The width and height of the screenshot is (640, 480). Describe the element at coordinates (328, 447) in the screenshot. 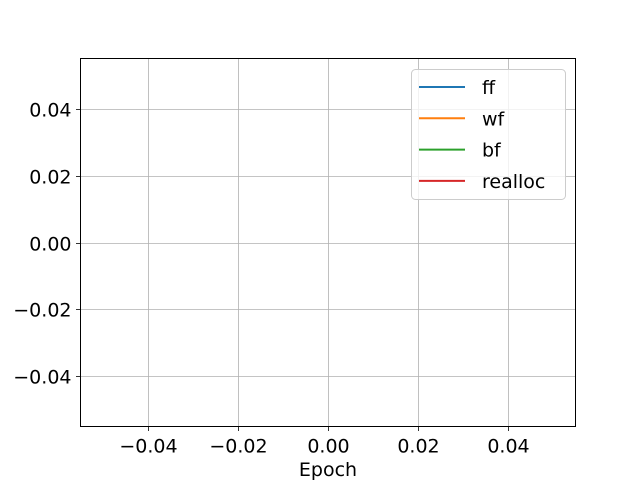

I see `x-tick-label: 0.00` at that location.